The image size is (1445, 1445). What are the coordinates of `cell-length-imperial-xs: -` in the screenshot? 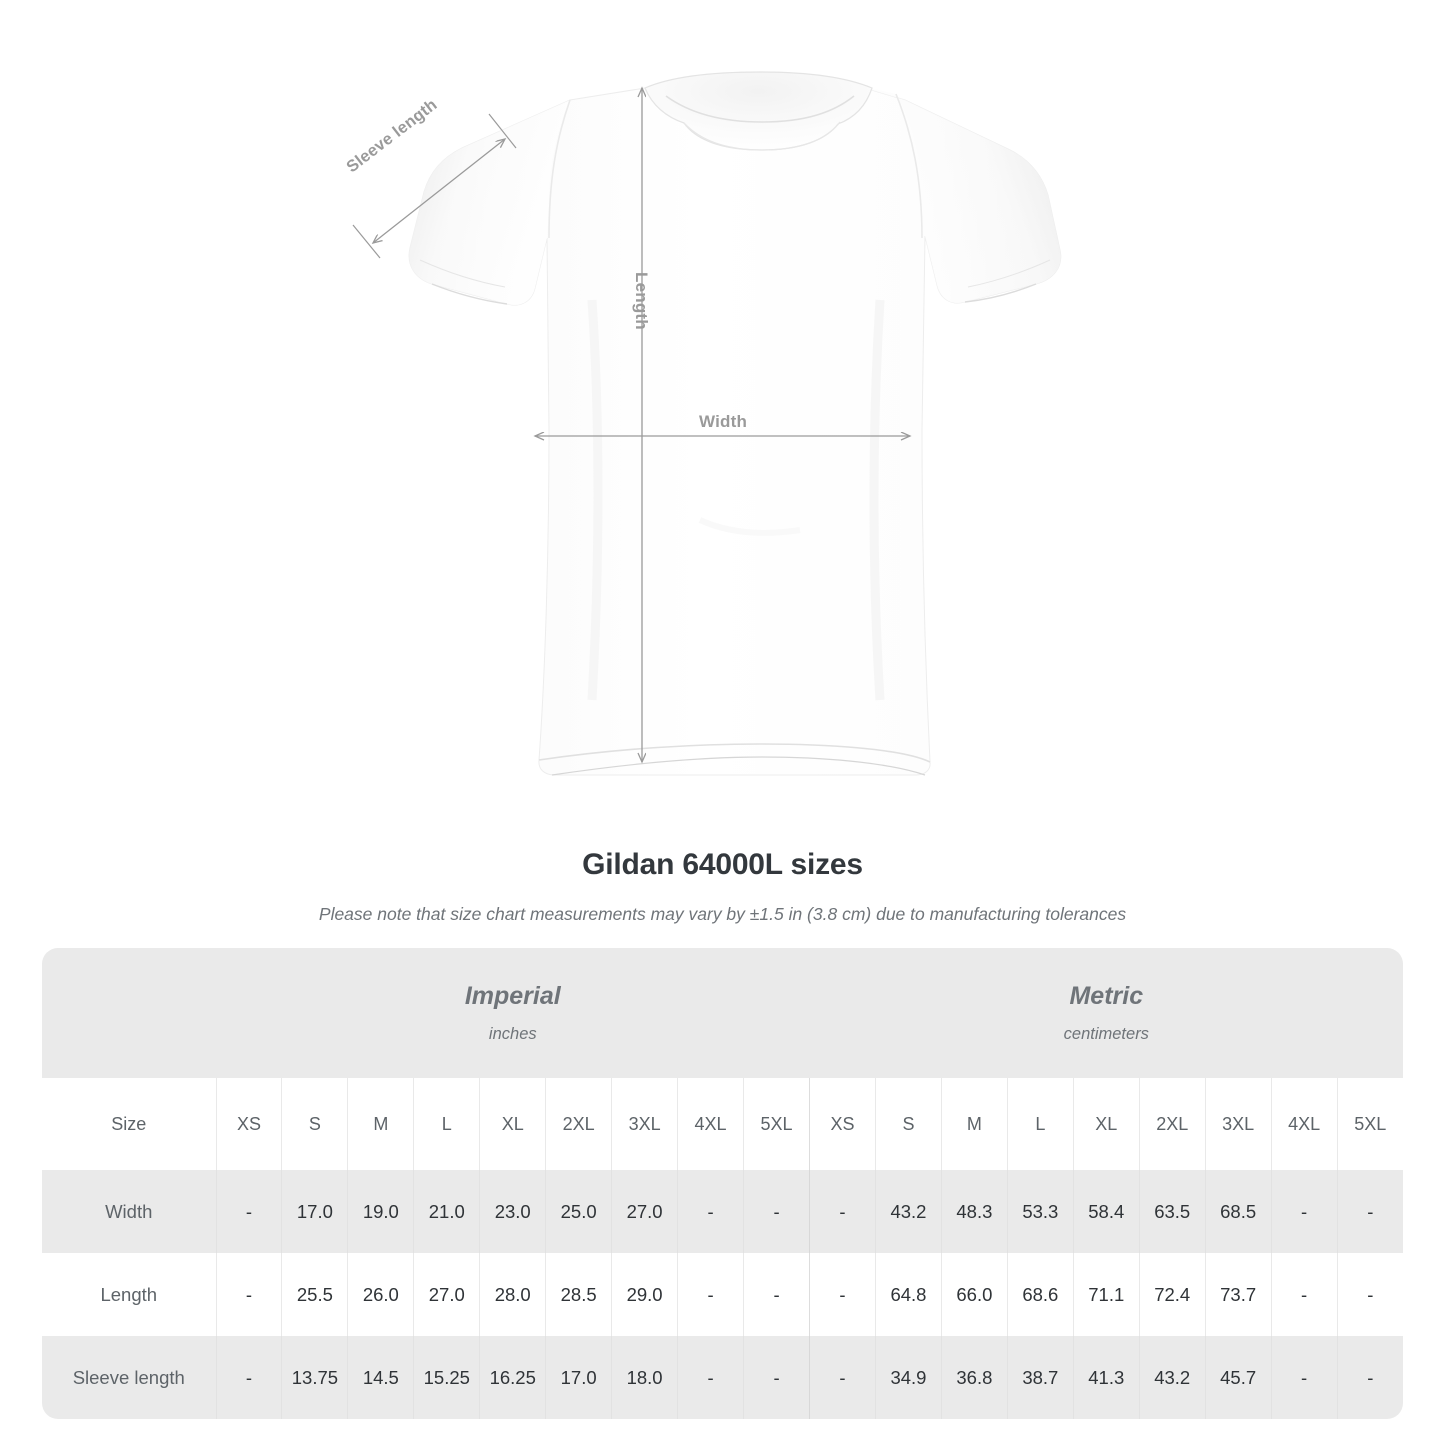 It's located at (249, 1294).